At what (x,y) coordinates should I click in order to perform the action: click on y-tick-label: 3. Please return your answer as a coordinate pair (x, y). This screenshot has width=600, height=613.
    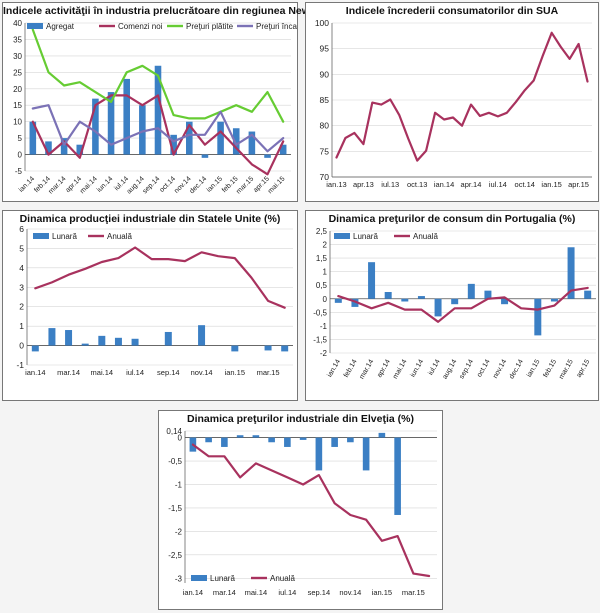
    Looking at the image, I should click on (21, 287).